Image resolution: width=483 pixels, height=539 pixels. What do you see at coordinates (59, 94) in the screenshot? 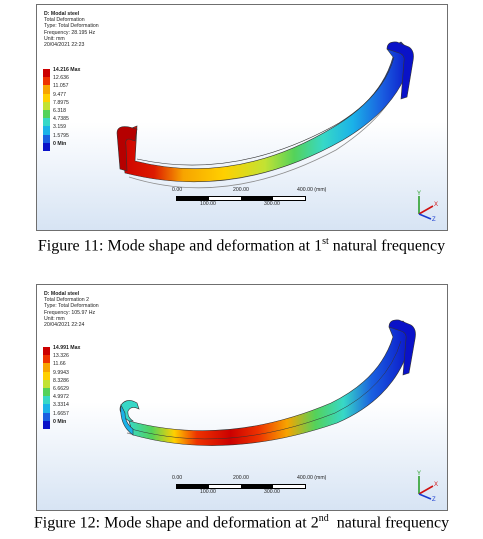
I see `legend-label: 9.477` at bounding box center [59, 94].